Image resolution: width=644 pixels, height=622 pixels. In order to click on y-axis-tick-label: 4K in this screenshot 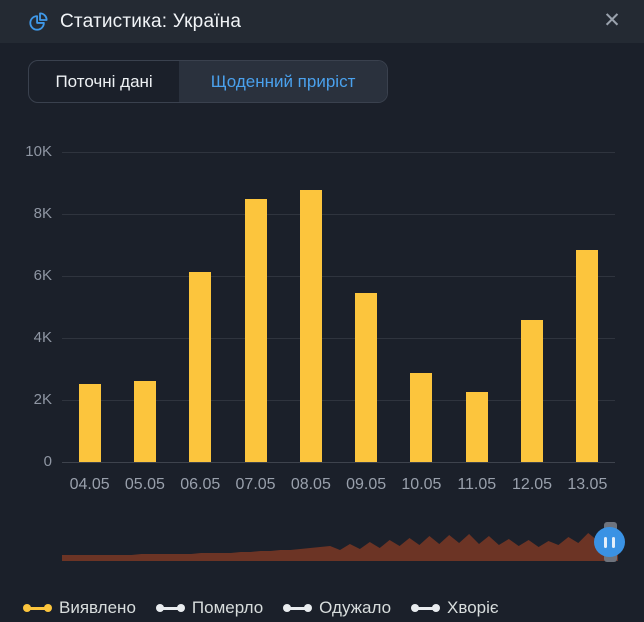, I will do `click(42, 337)`.